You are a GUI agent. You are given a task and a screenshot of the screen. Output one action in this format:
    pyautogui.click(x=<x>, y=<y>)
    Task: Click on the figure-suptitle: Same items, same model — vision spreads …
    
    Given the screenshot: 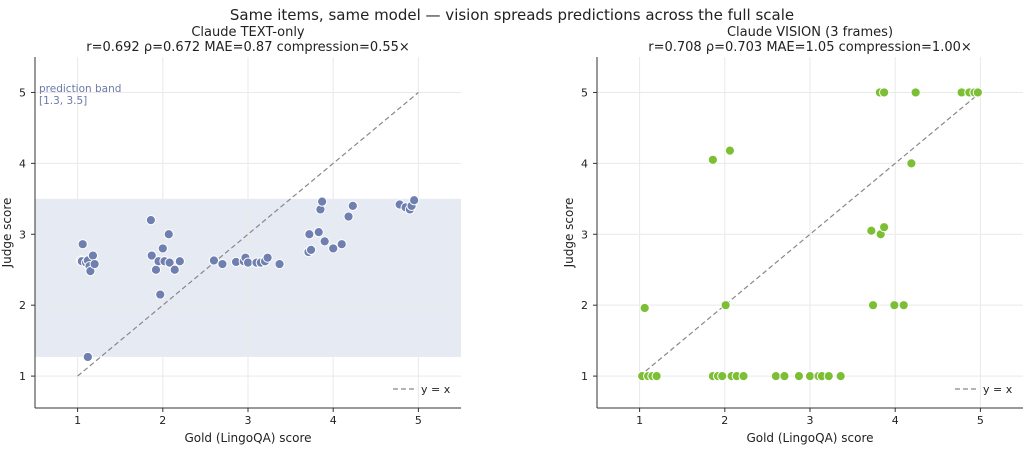 What is the action you would take?
    pyautogui.click(x=512, y=15)
    